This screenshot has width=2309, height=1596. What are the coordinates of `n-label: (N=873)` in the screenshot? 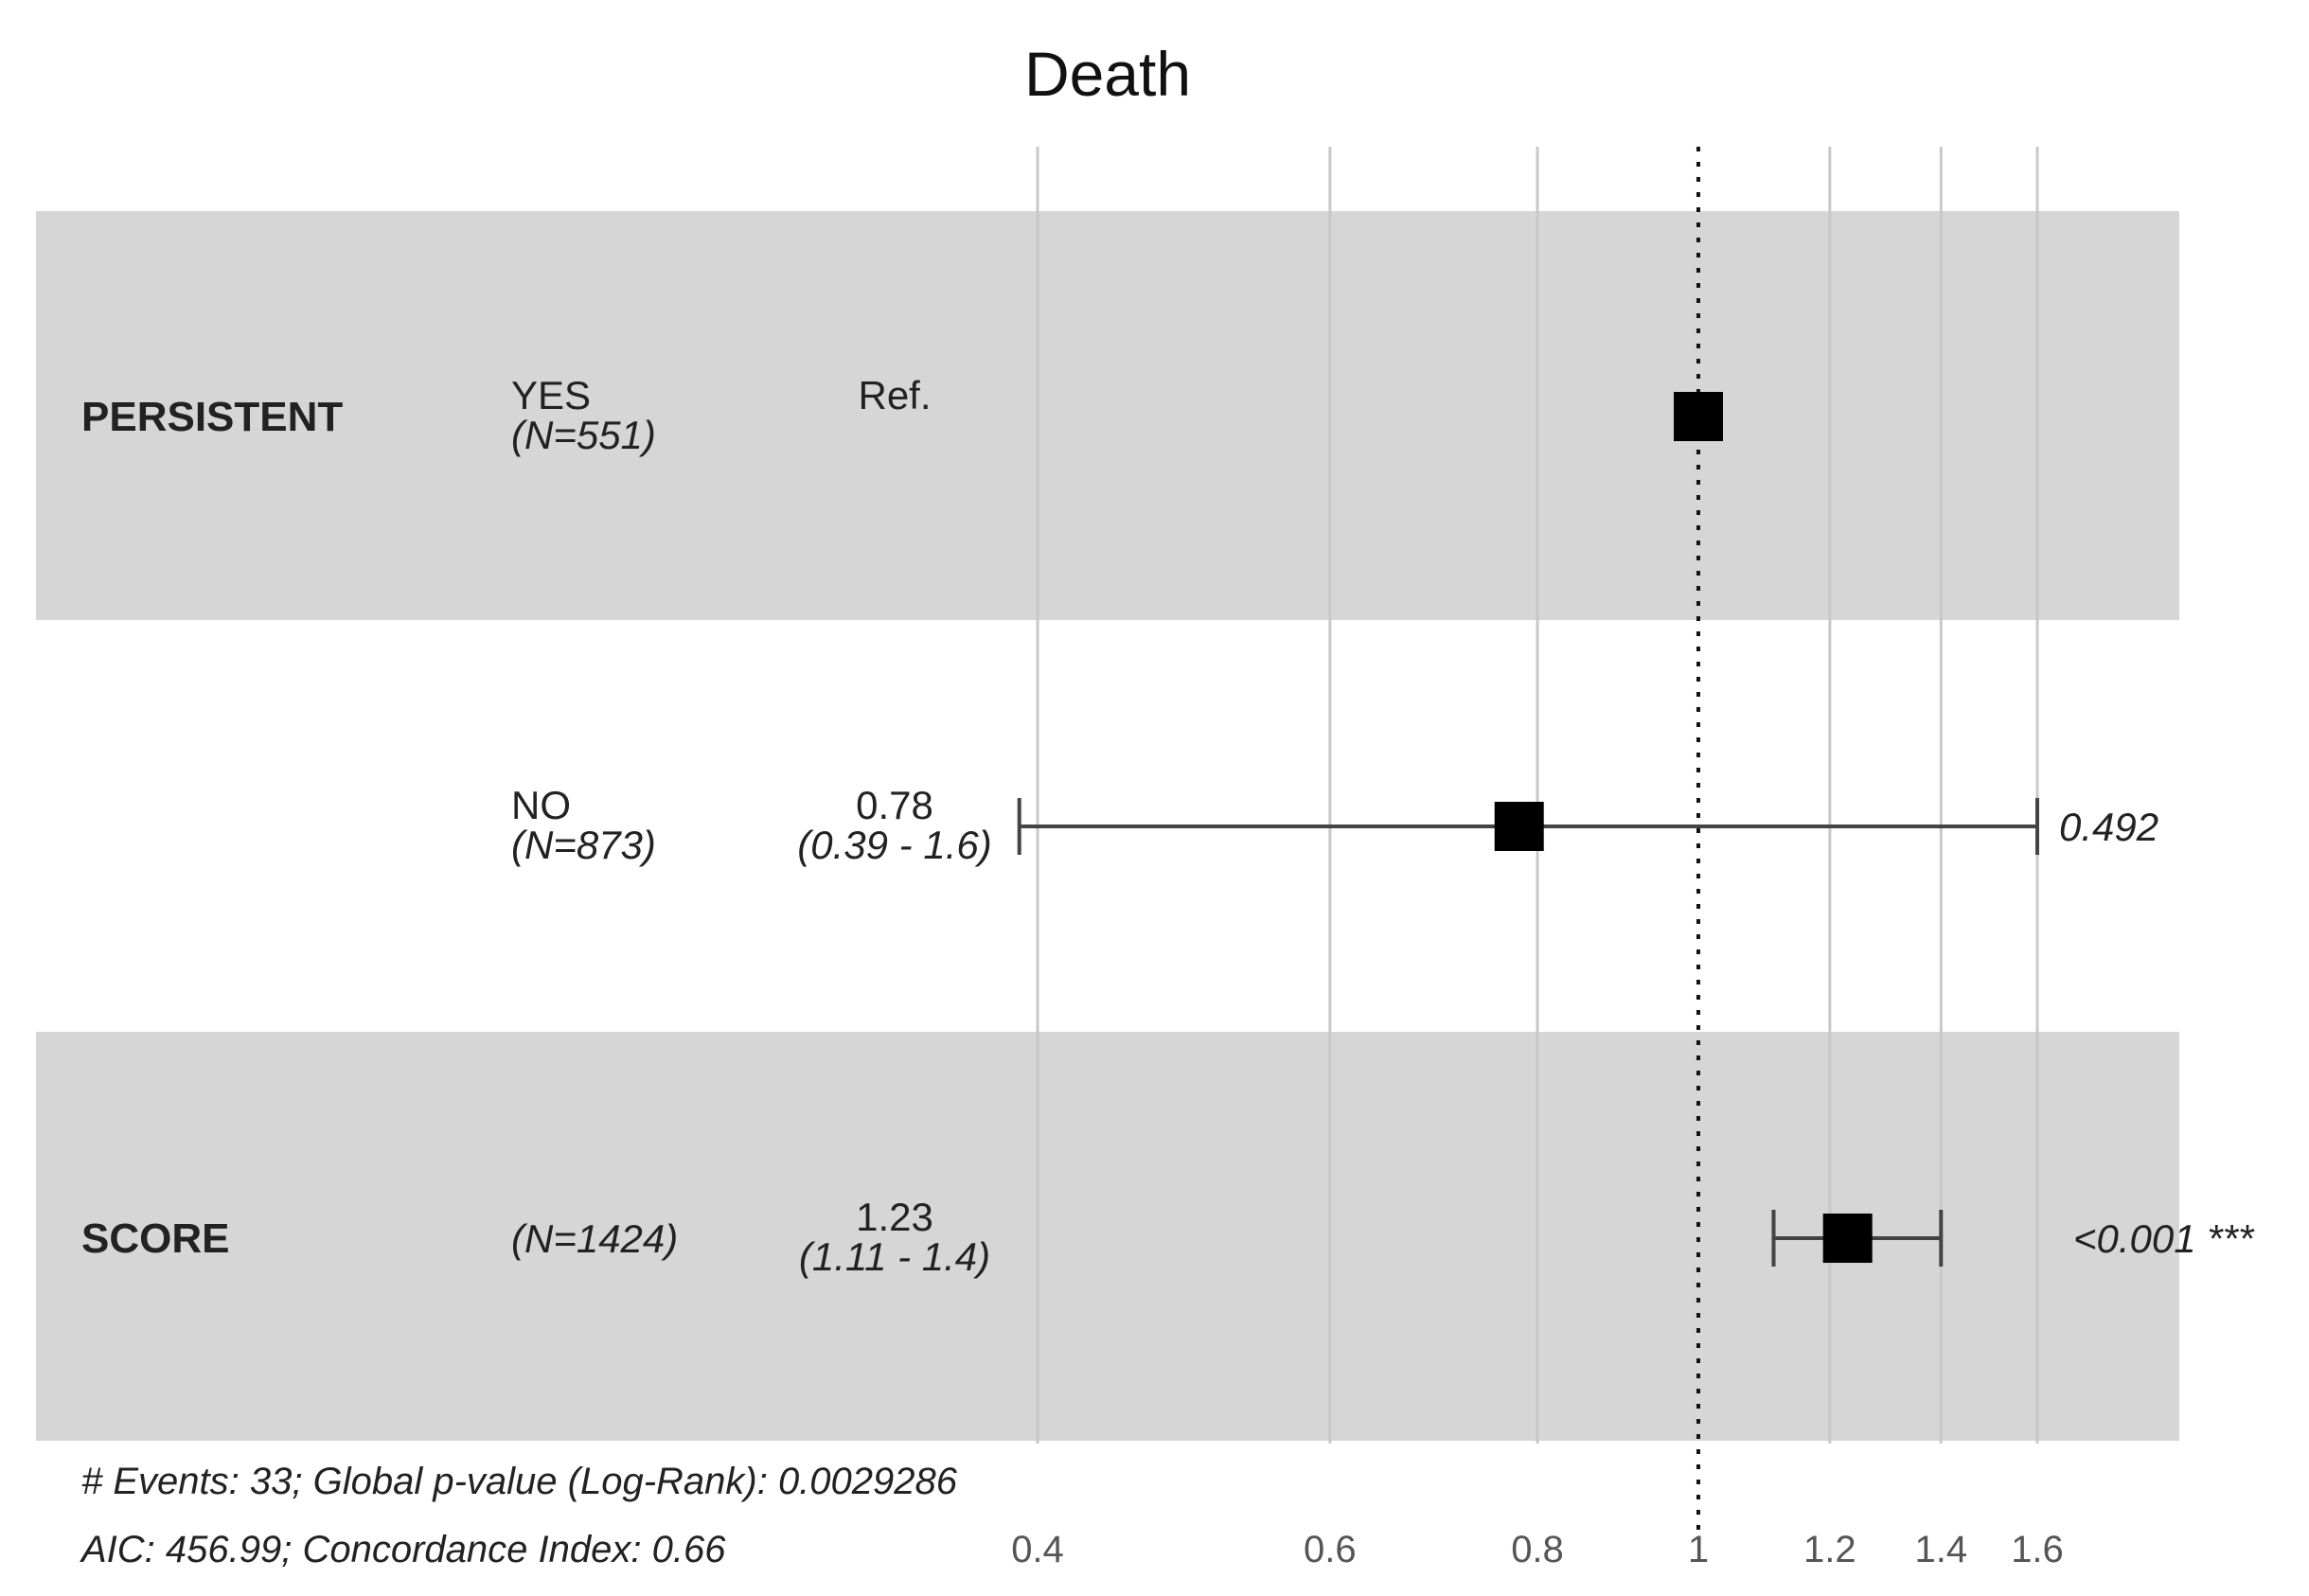 It's located at (583, 845).